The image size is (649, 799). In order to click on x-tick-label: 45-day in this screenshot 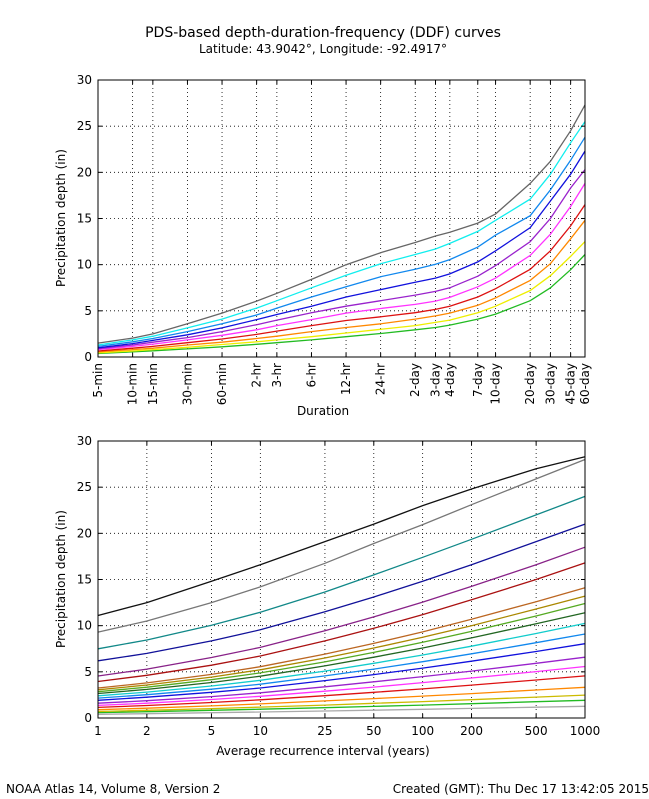, I will do `click(571, 384)`.